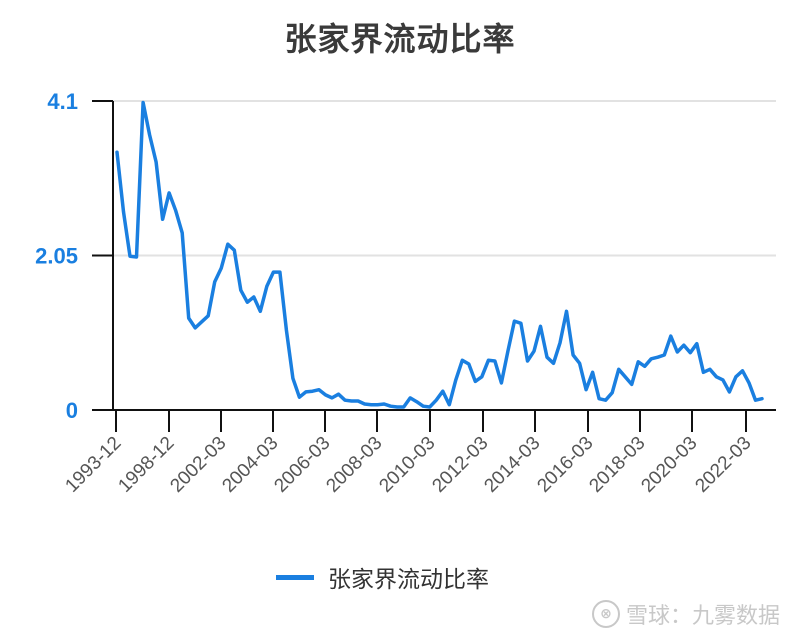  What do you see at coordinates (250, 465) in the screenshot?
I see `x-tick-label: 2004-03` at bounding box center [250, 465].